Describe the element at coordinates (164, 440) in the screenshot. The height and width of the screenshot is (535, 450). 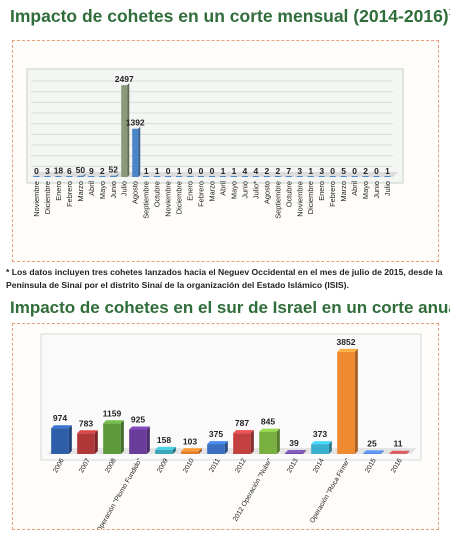
I see `data-label: 158` at that location.